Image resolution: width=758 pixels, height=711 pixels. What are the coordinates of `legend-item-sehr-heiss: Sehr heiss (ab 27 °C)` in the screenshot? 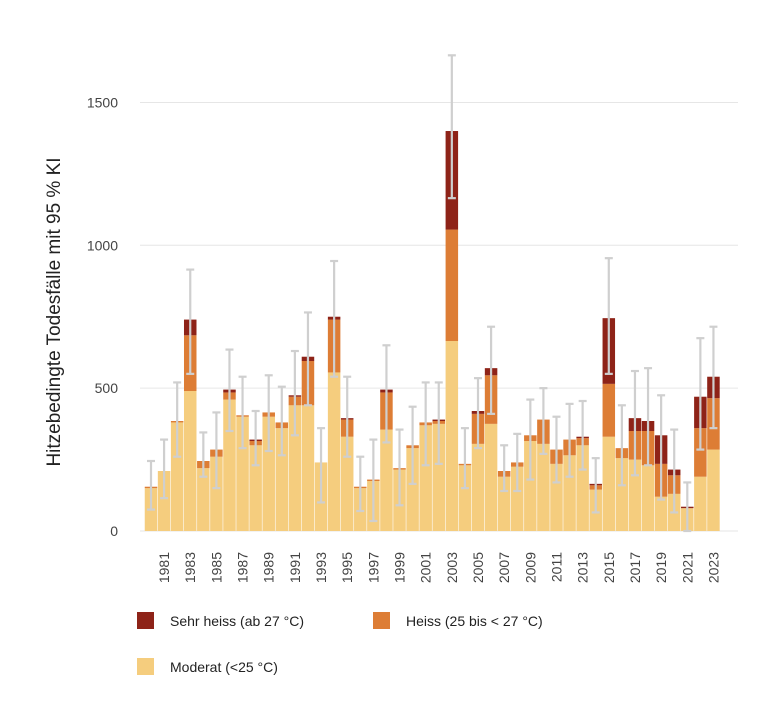 It's located at (220, 620).